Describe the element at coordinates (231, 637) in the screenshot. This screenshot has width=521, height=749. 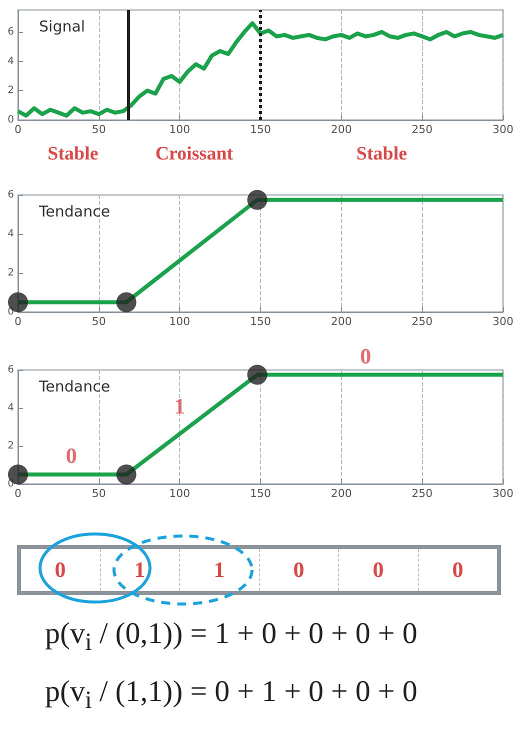
I see `text: p(v$_{i}$ / (0,1)) = 1 + 0 + 0 + 0 + 0` at that location.